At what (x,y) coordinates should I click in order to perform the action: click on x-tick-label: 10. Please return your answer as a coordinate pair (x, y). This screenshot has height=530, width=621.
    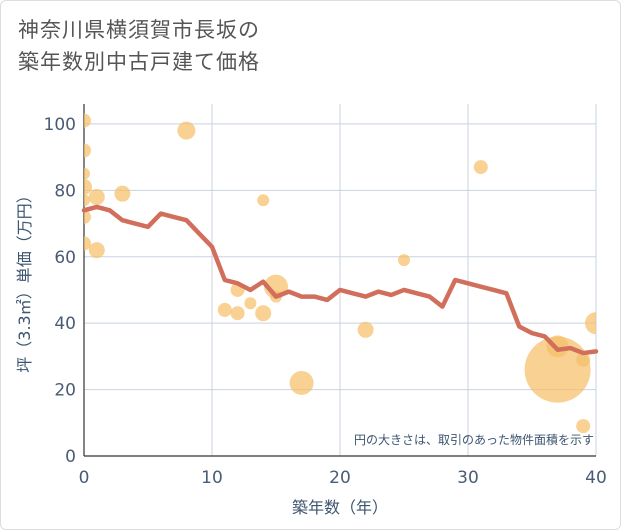
    Looking at the image, I should click on (212, 478).